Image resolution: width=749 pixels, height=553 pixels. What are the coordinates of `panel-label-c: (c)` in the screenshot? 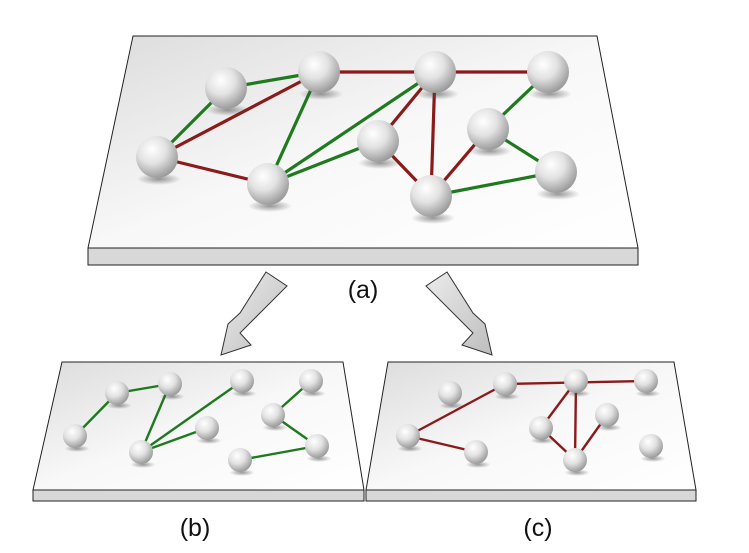 It's located at (538, 528).